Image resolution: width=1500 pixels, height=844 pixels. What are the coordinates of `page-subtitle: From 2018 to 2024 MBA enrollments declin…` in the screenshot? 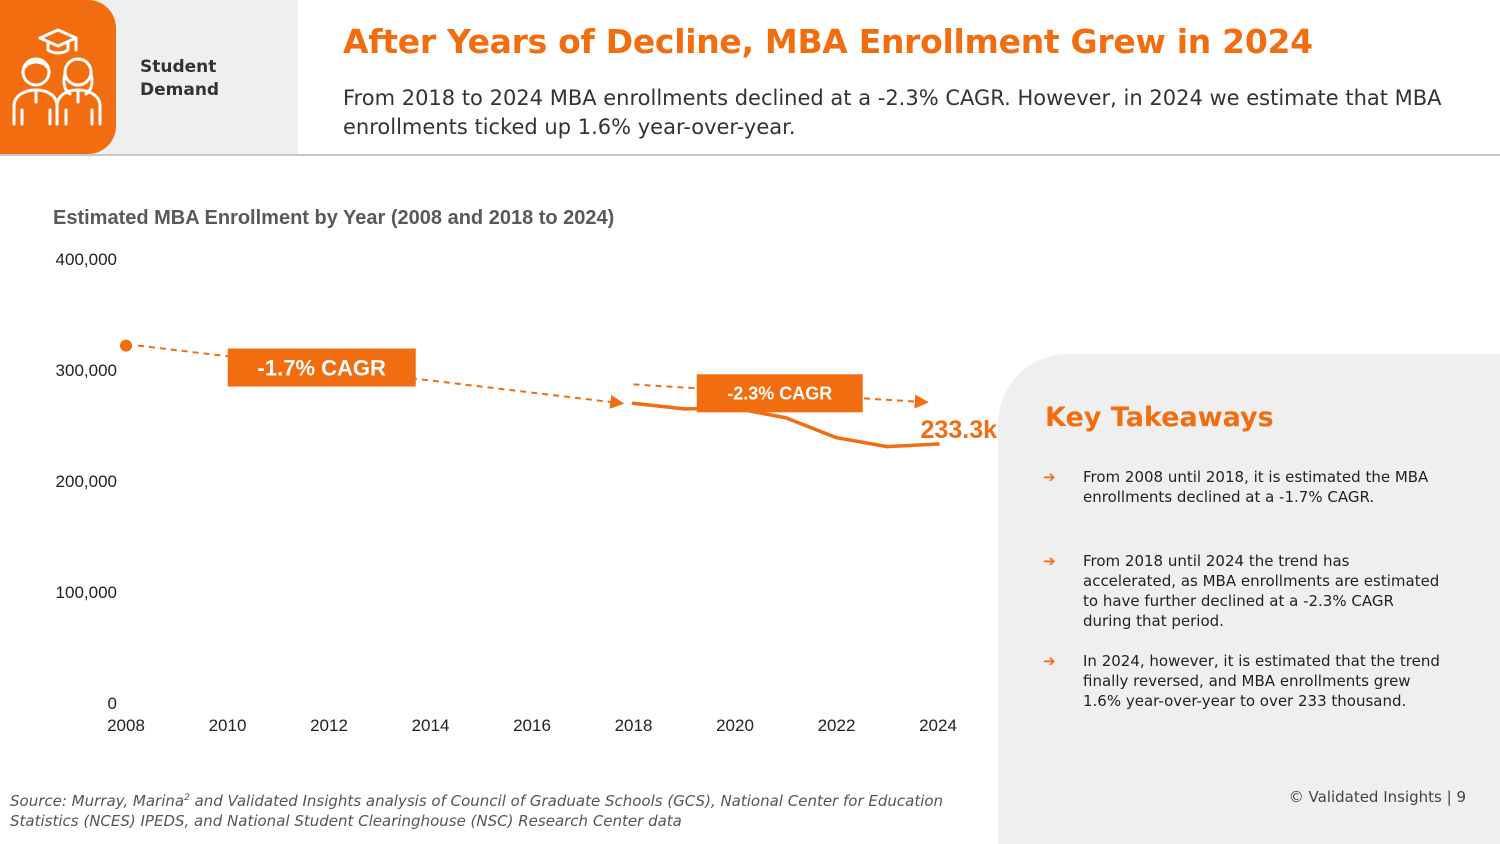 It's located at (892, 112).